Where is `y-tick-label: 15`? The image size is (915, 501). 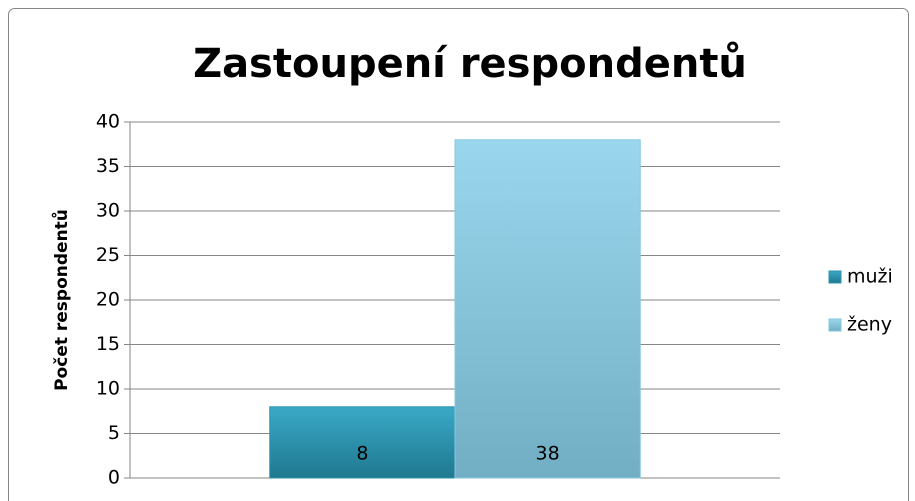 y-tick-label: 15 is located at coordinates (108, 344).